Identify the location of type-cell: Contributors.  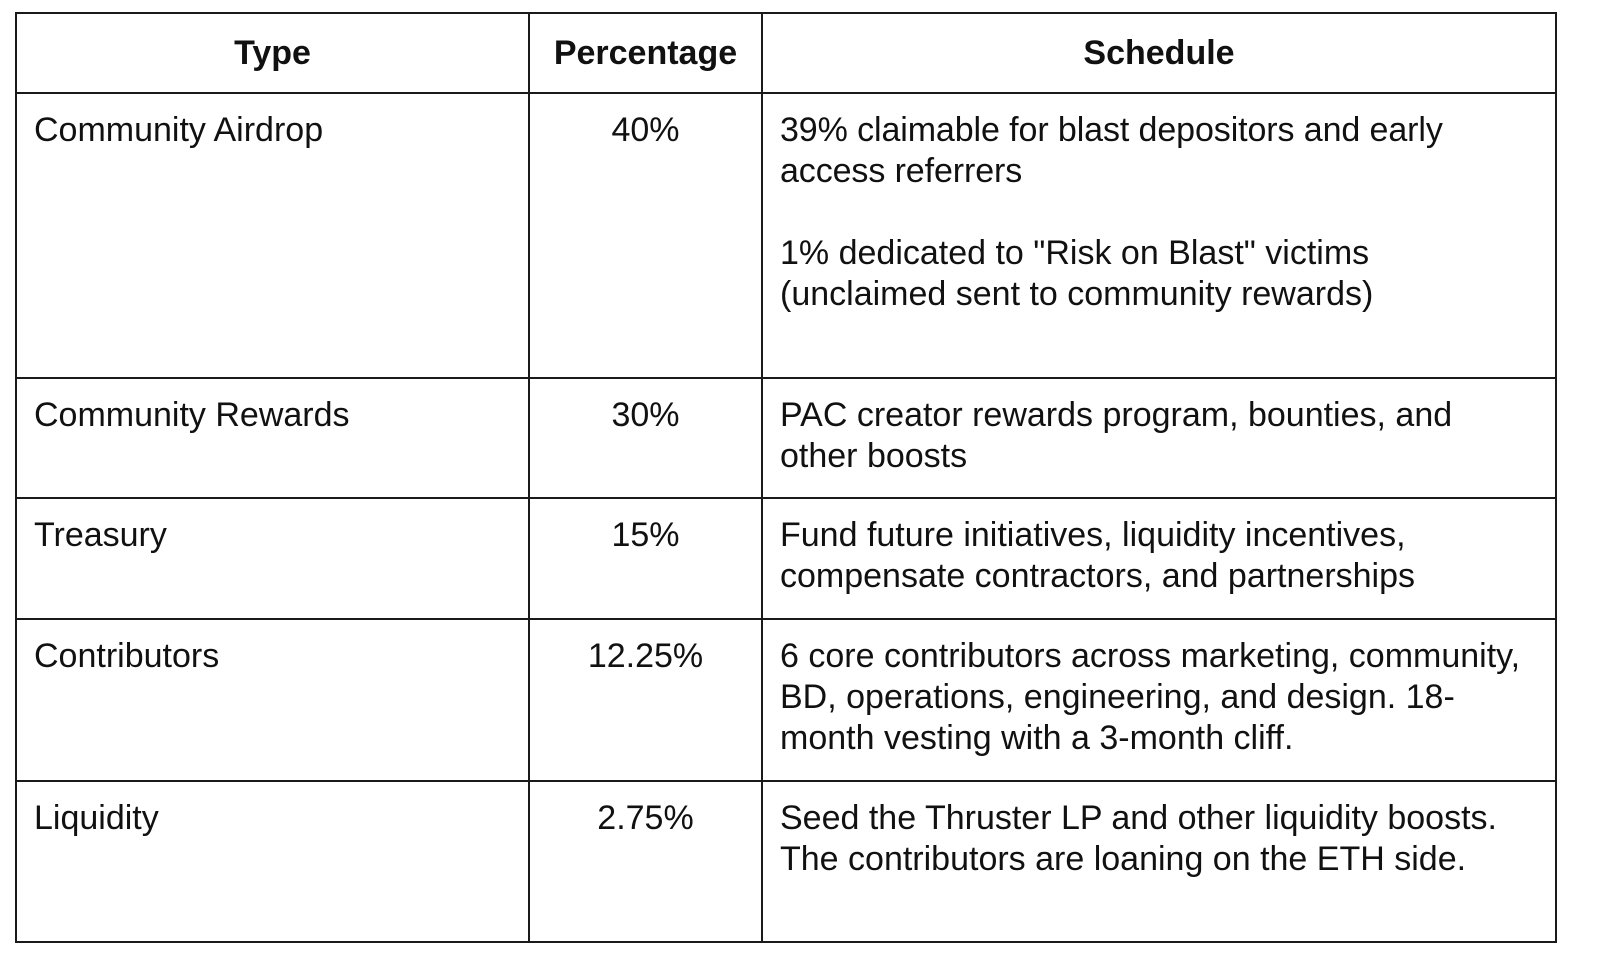
(272, 700).